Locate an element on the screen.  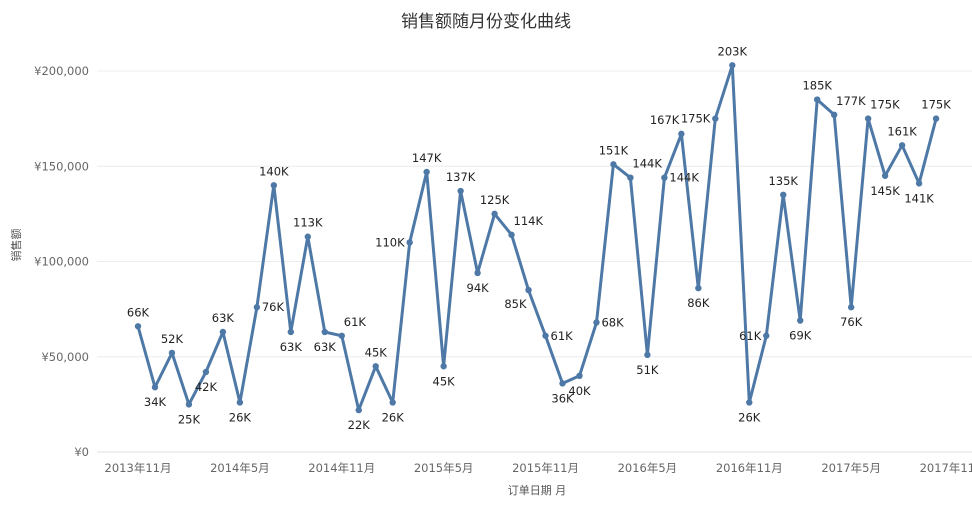
data-label: 86K is located at coordinates (698, 303).